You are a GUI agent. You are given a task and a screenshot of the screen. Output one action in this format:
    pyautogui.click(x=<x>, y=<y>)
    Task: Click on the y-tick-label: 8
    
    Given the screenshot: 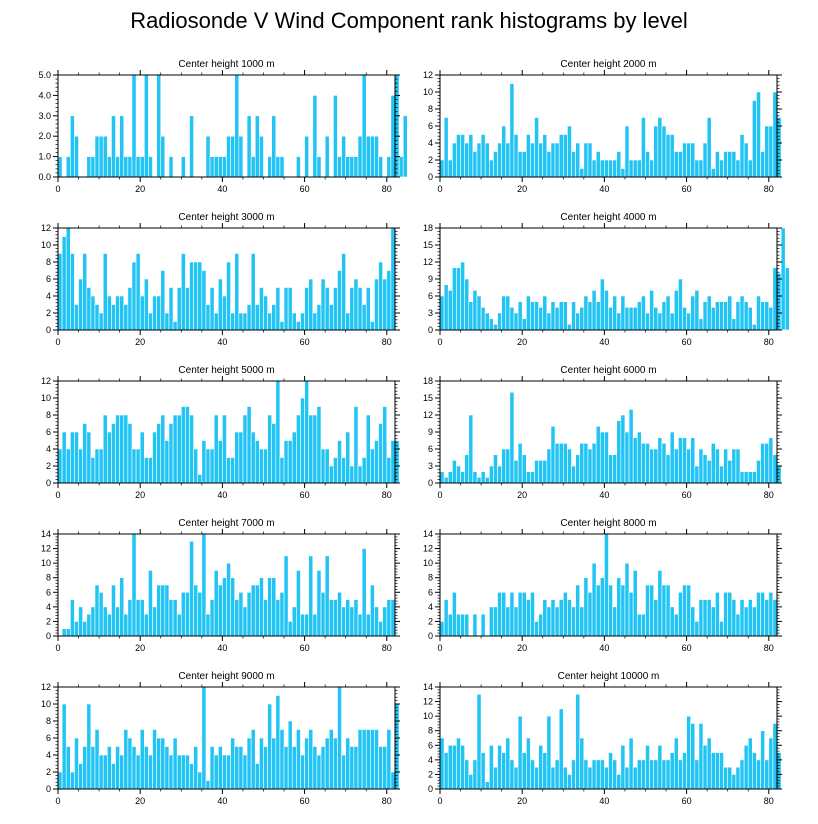 What is the action you would take?
    pyautogui.click(x=48, y=578)
    